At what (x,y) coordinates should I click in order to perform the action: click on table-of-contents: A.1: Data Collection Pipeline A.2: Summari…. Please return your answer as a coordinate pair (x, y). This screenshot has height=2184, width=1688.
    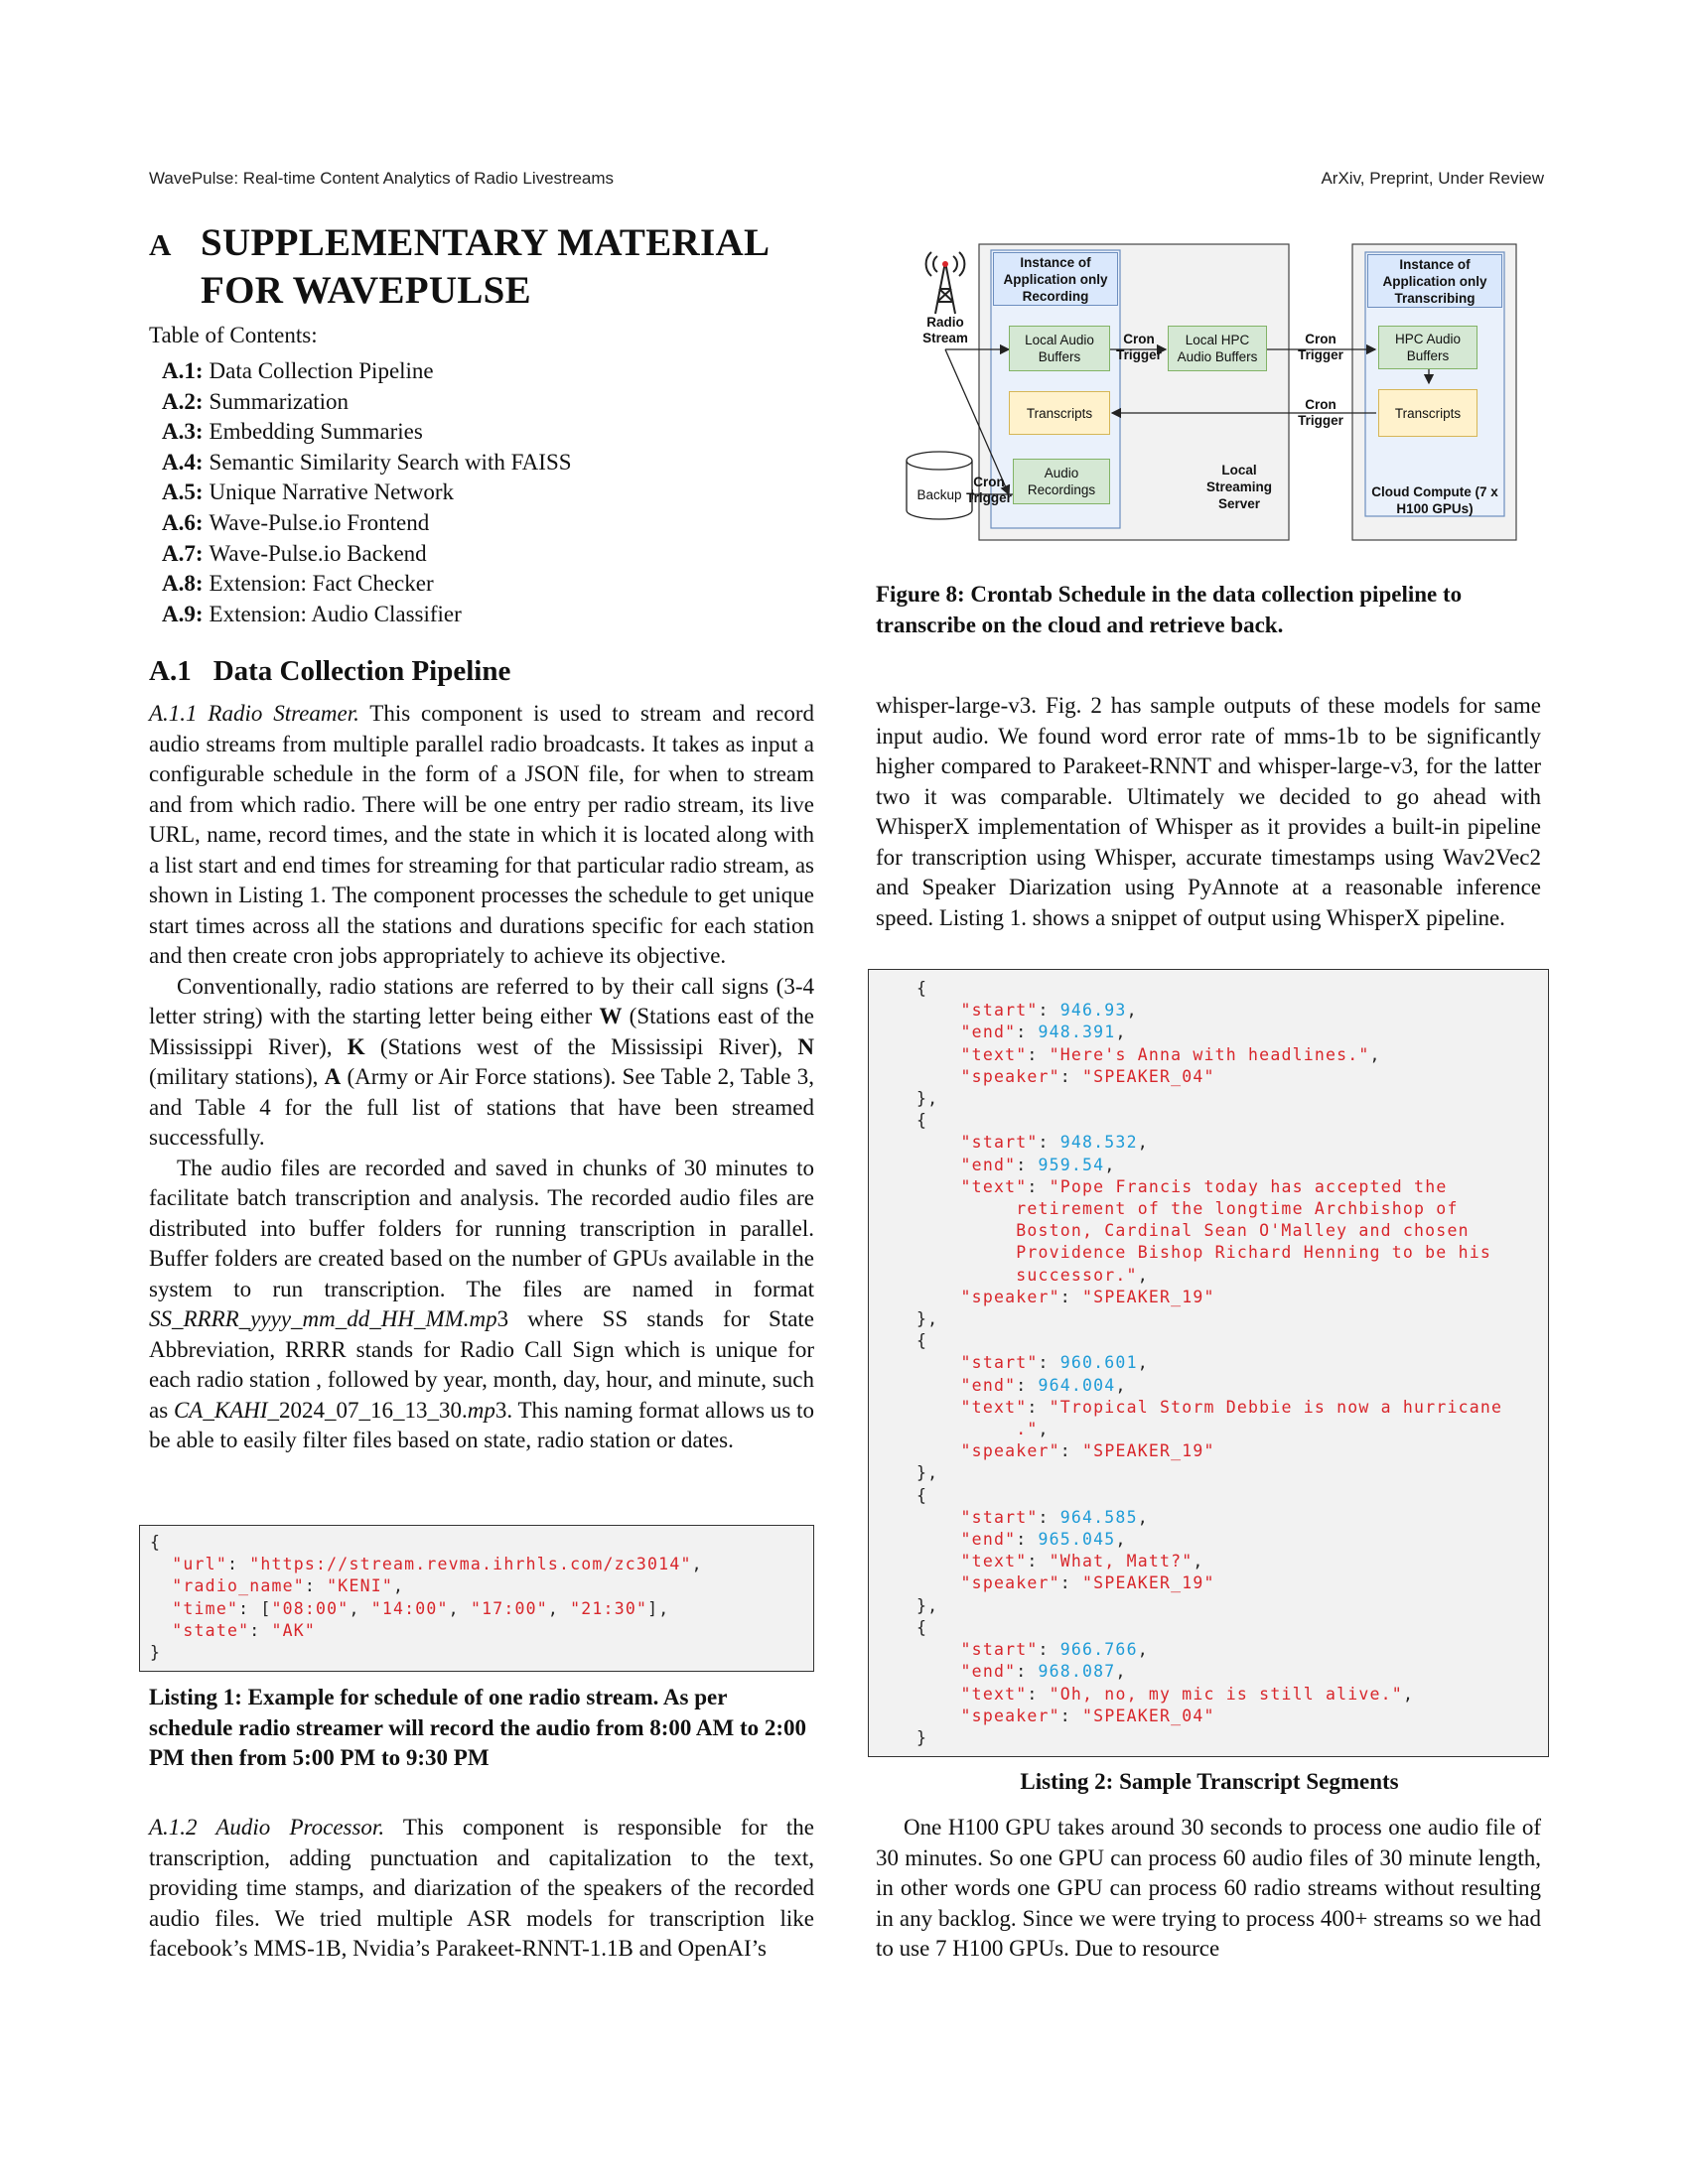
    Looking at the image, I should click on (367, 492).